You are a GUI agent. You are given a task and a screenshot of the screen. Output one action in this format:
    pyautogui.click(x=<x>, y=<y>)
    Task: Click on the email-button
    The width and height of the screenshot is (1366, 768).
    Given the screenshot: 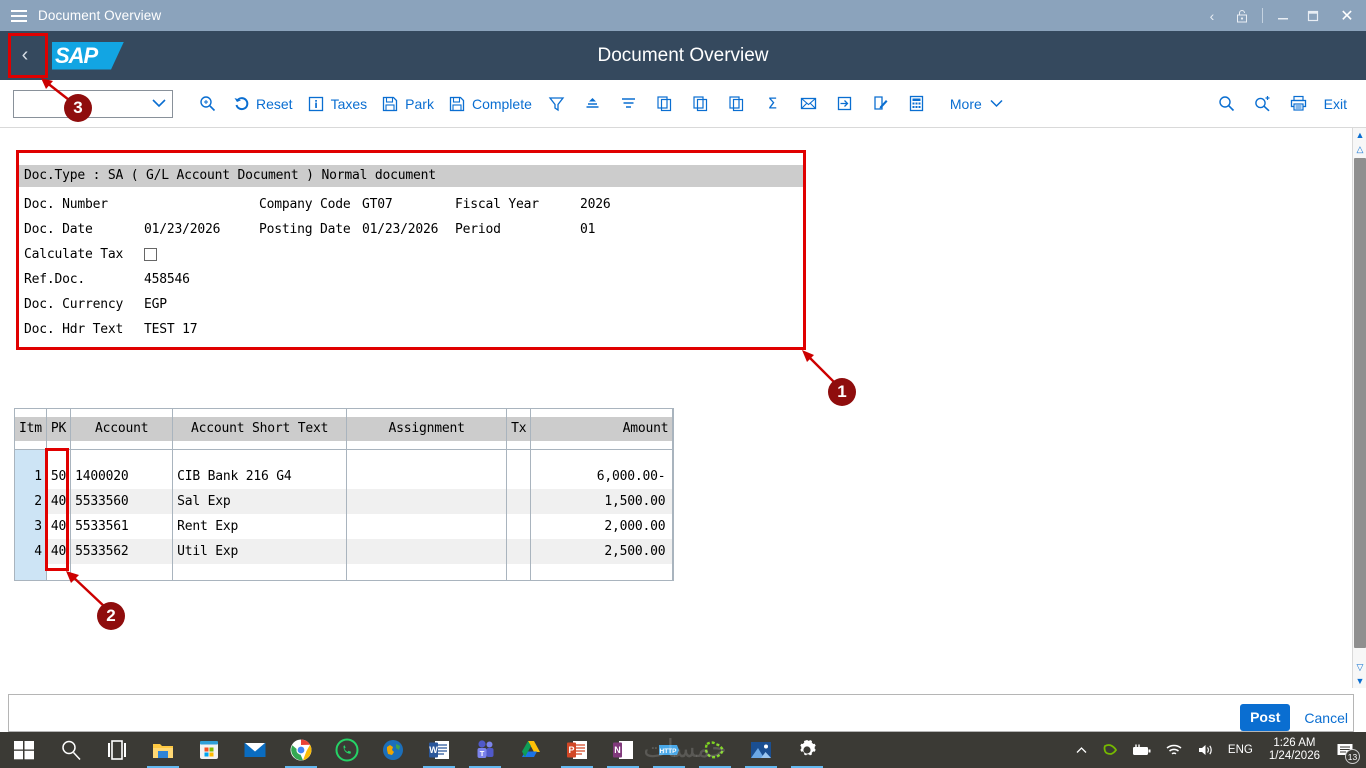 What is the action you would take?
    pyautogui.click(x=809, y=104)
    